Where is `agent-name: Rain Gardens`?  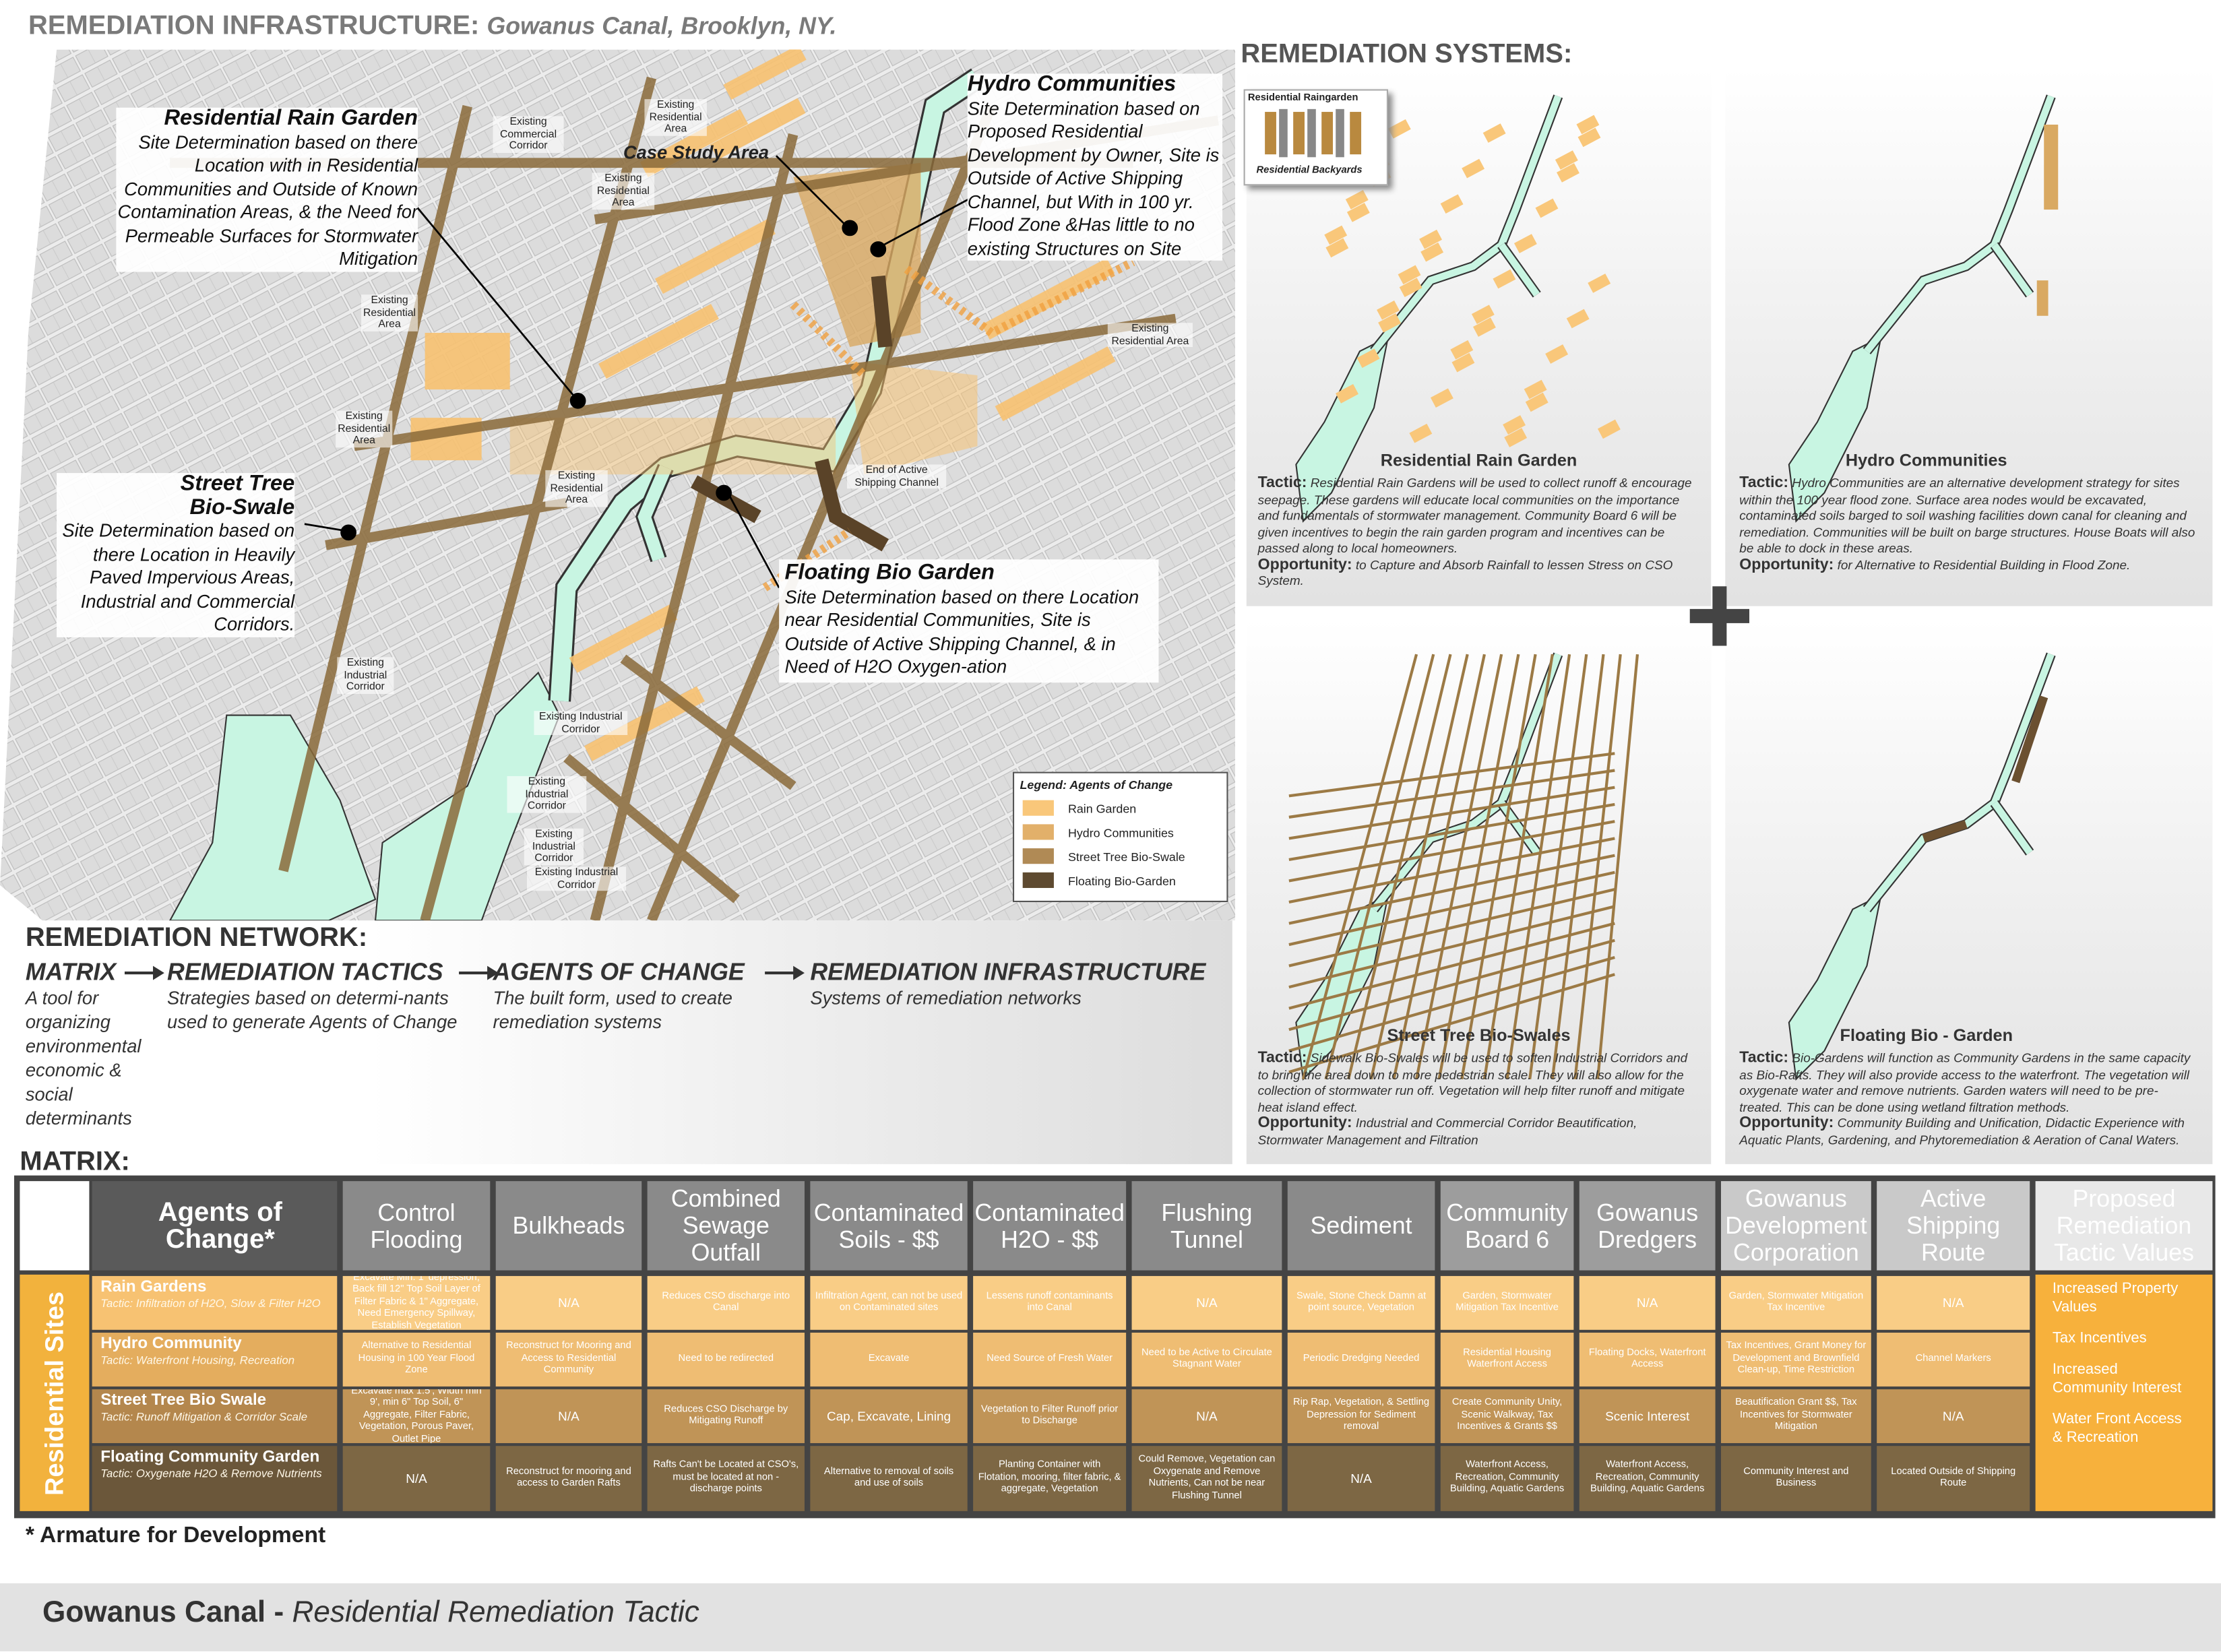
agent-name: Rain Gardens is located at coordinates (153, 1287).